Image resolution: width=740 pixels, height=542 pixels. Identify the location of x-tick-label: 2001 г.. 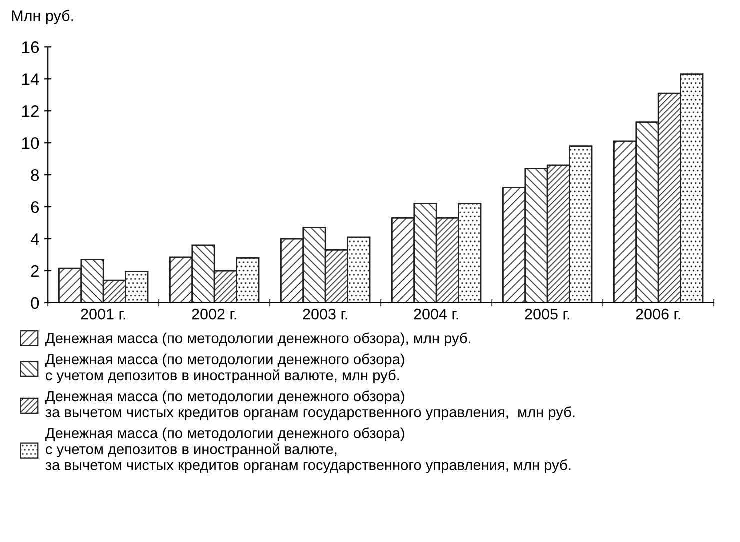
(103, 314).